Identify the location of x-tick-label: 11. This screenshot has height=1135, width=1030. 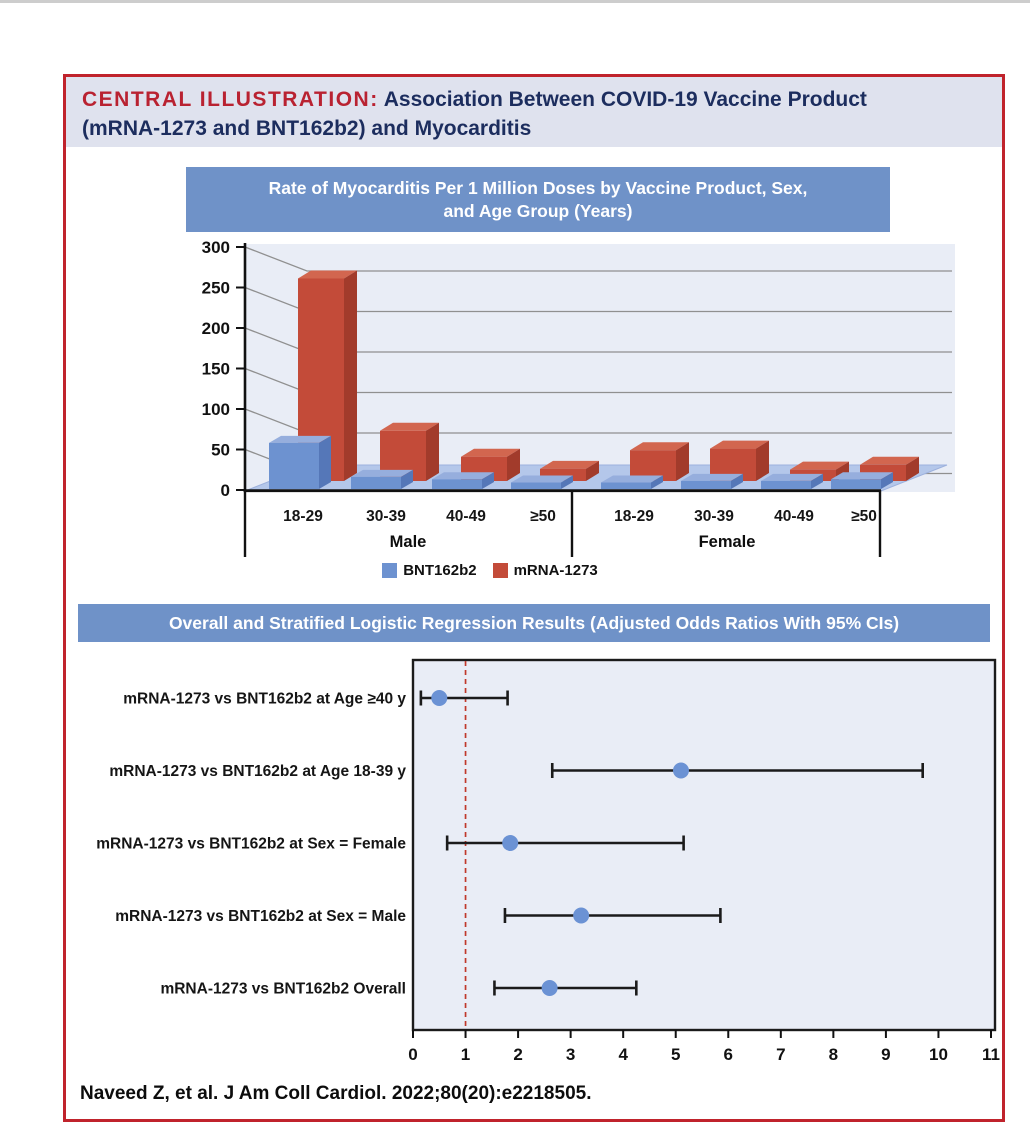
(991, 1054).